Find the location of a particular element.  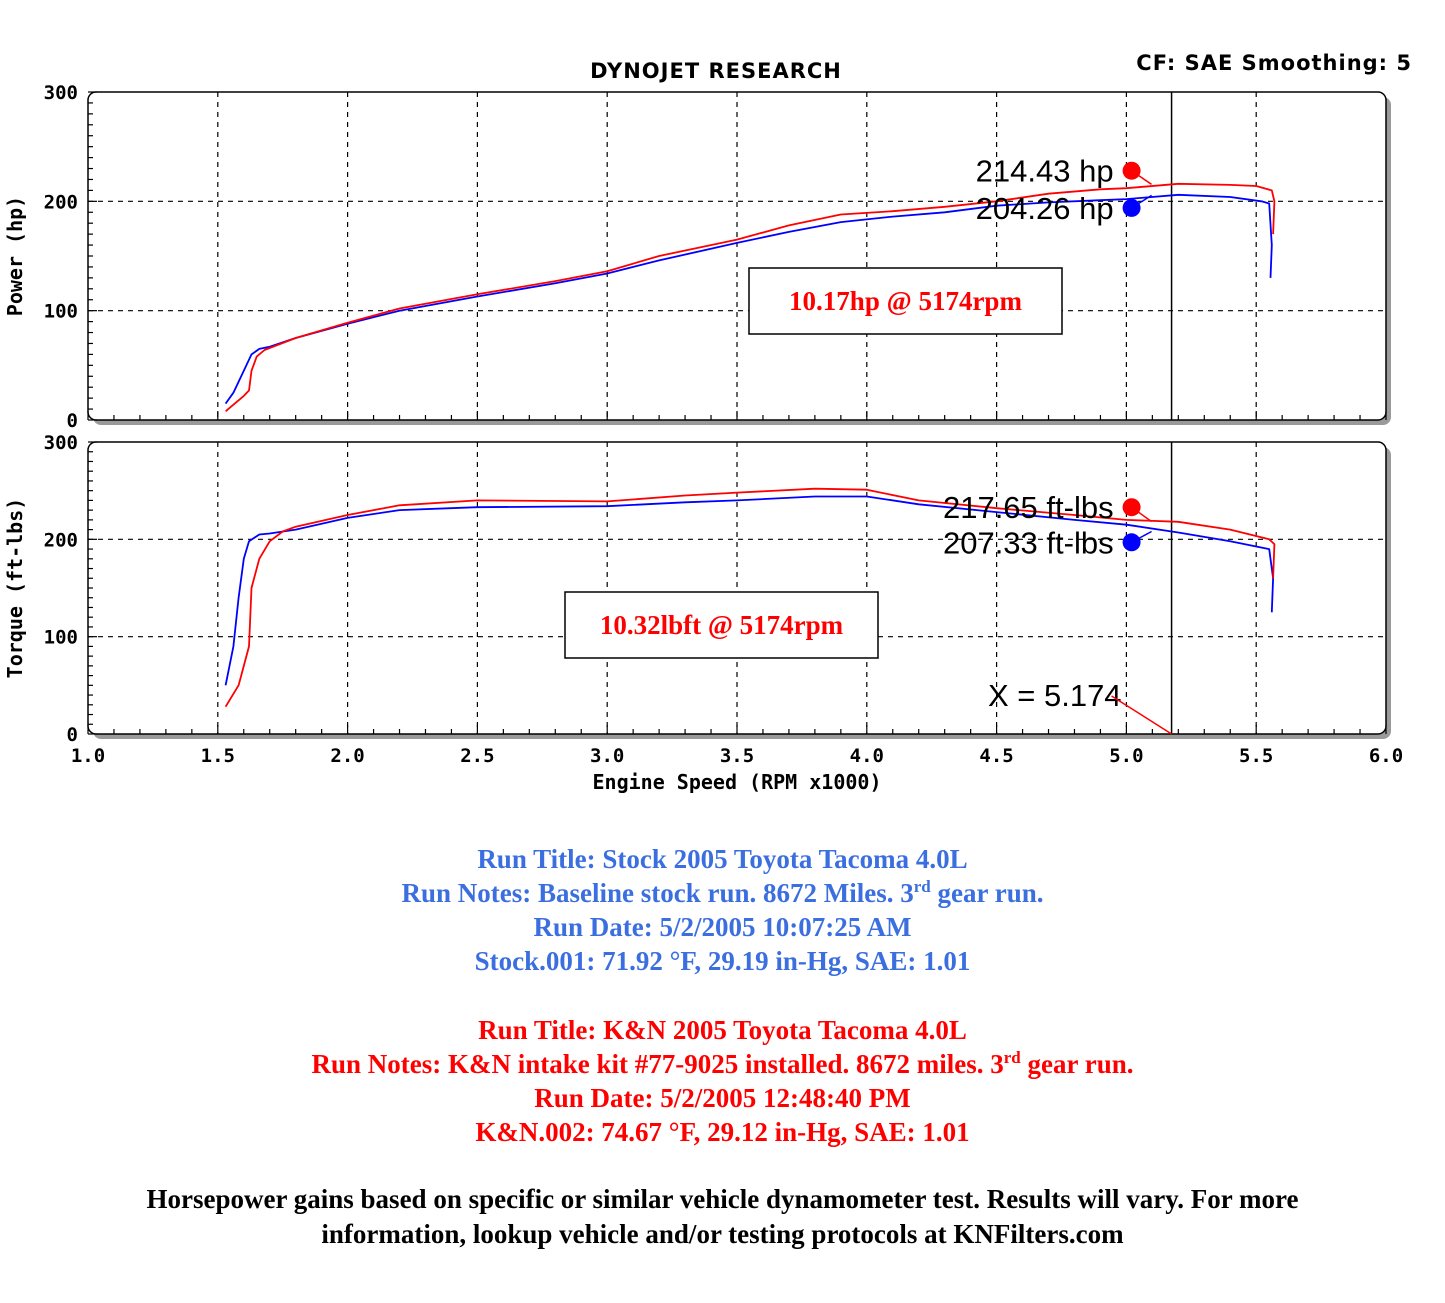

x-tick-label: 5.0 is located at coordinates (1126, 756).